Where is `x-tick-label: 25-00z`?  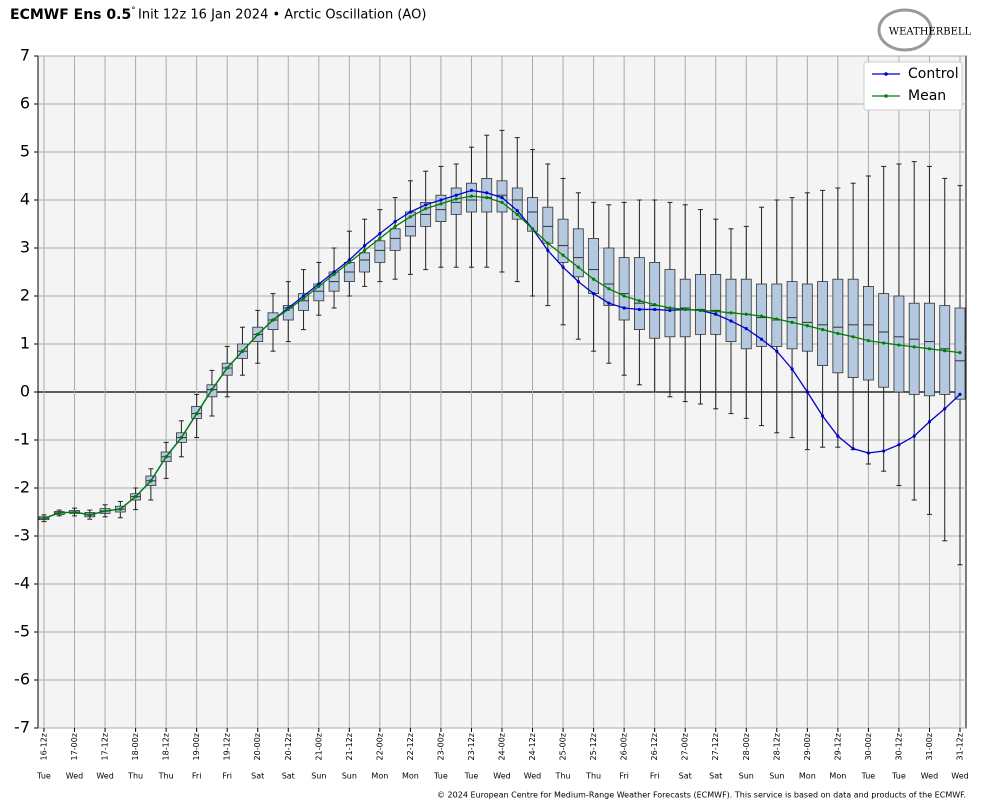 x-tick-label: 25-00z is located at coordinates (563, 746).